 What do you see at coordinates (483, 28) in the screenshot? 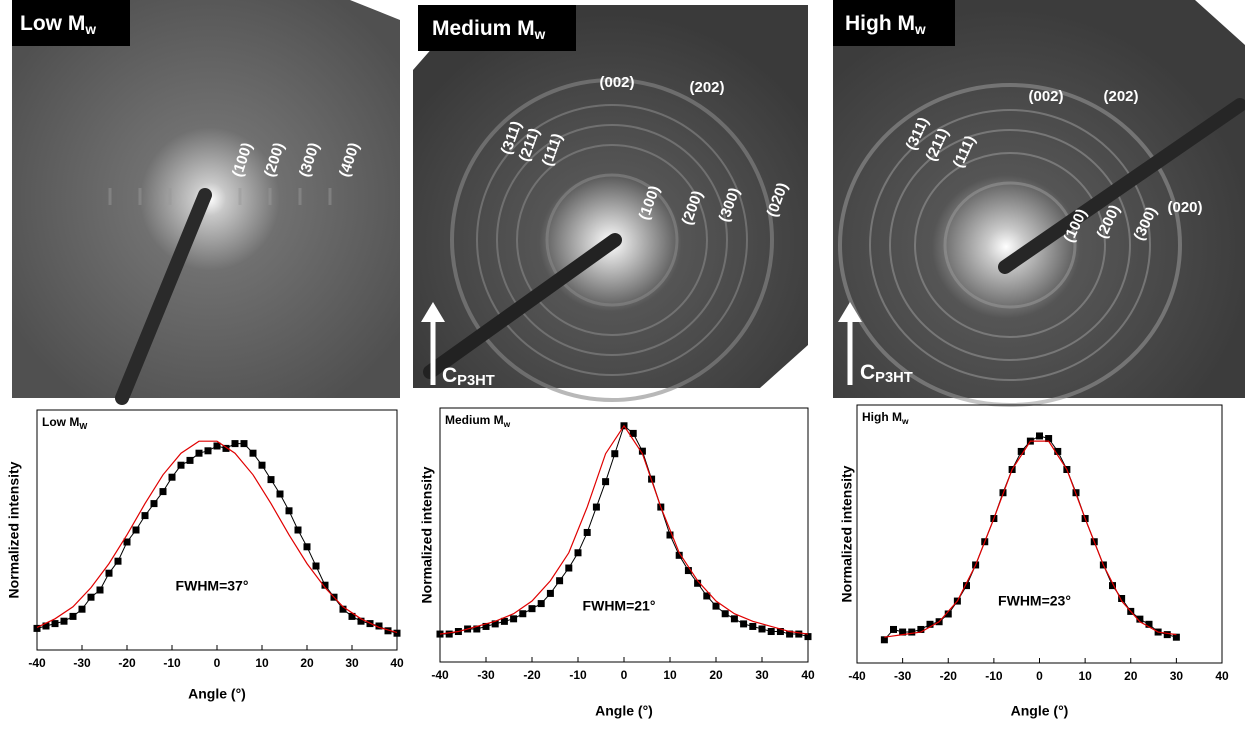
I see `image-title-main: Medium M` at bounding box center [483, 28].